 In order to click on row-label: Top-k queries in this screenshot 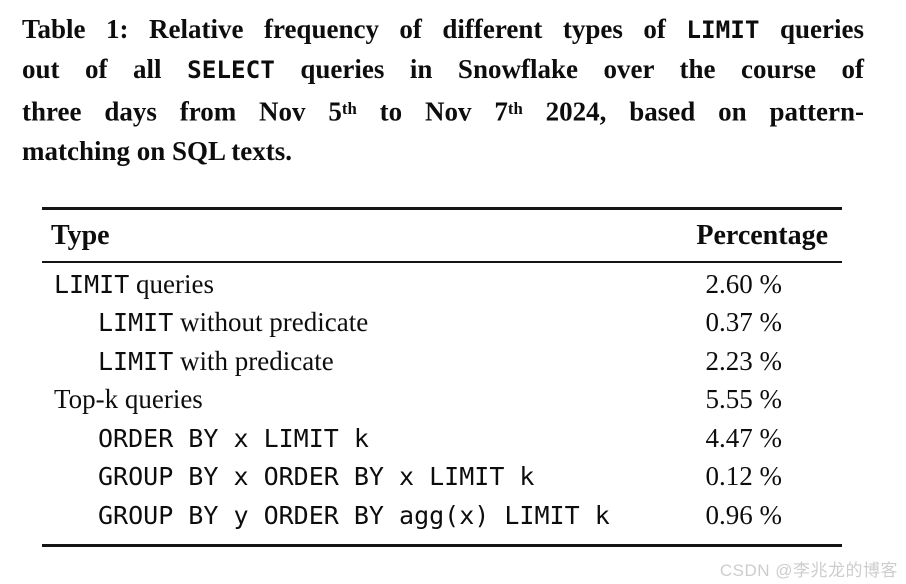, I will do `click(122, 399)`.